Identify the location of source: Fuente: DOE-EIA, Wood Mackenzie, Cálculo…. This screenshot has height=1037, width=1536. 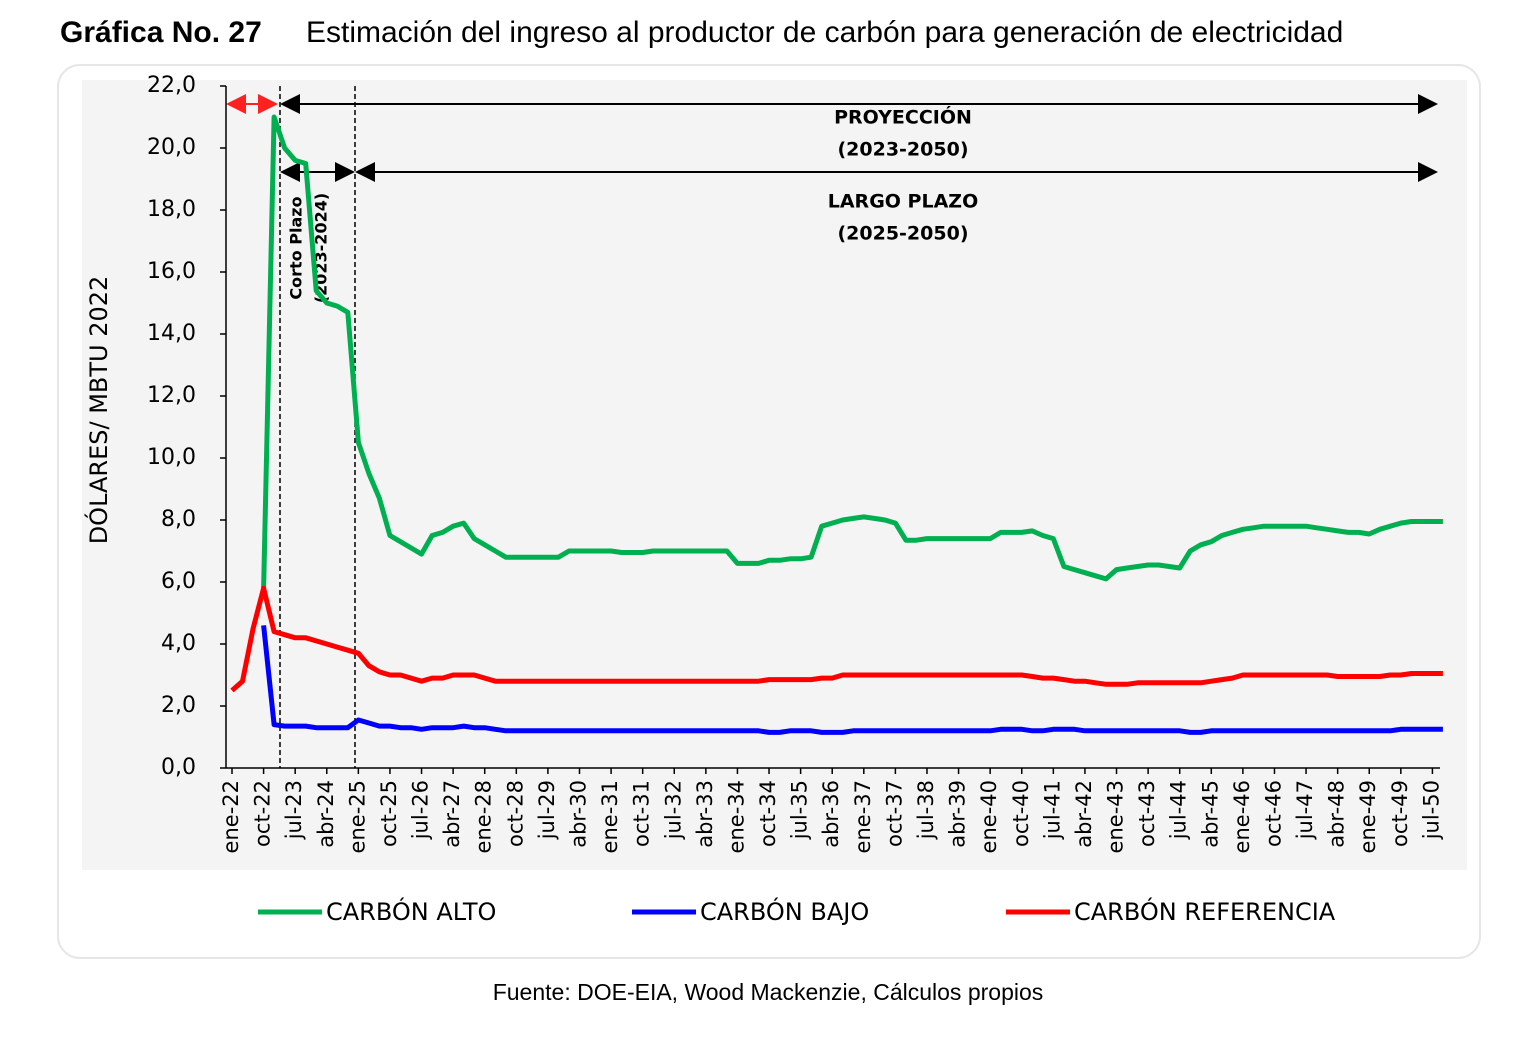
(768, 992).